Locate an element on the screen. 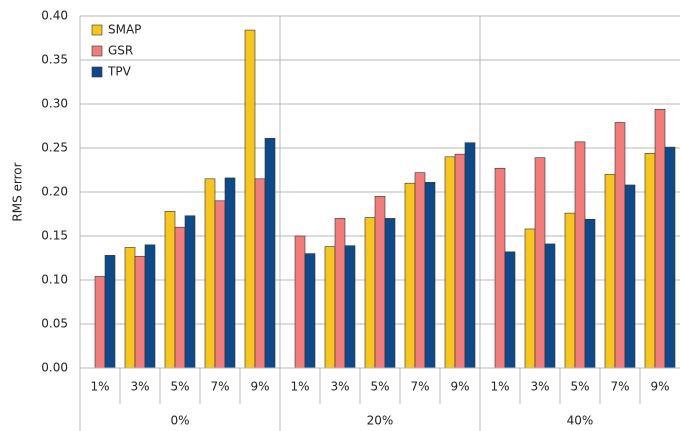 The height and width of the screenshot is (431, 681). legend-label: TPV is located at coordinates (119, 72).